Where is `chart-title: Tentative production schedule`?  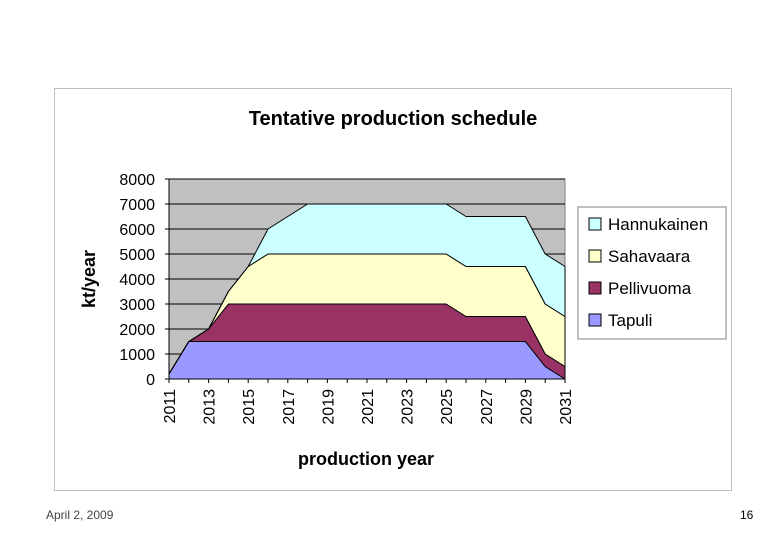 chart-title: Tentative production schedule is located at coordinates (393, 119).